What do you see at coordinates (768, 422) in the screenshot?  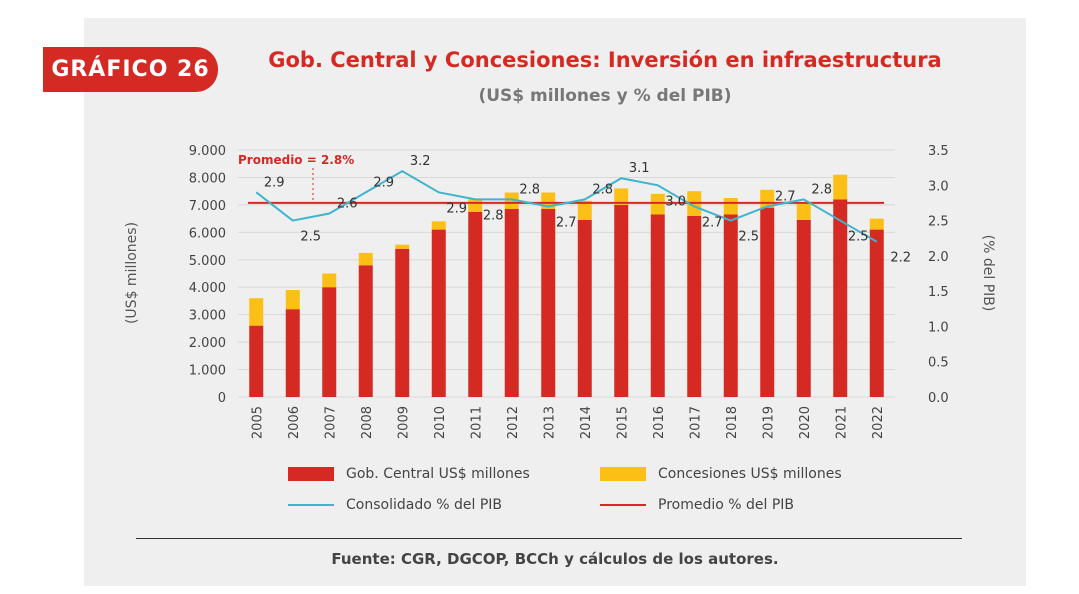 I see `x-tick-label: 2019` at bounding box center [768, 422].